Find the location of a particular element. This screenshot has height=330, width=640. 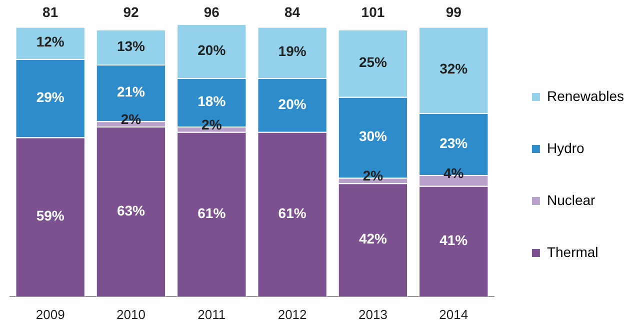

data-label: 13% is located at coordinates (131, 46).